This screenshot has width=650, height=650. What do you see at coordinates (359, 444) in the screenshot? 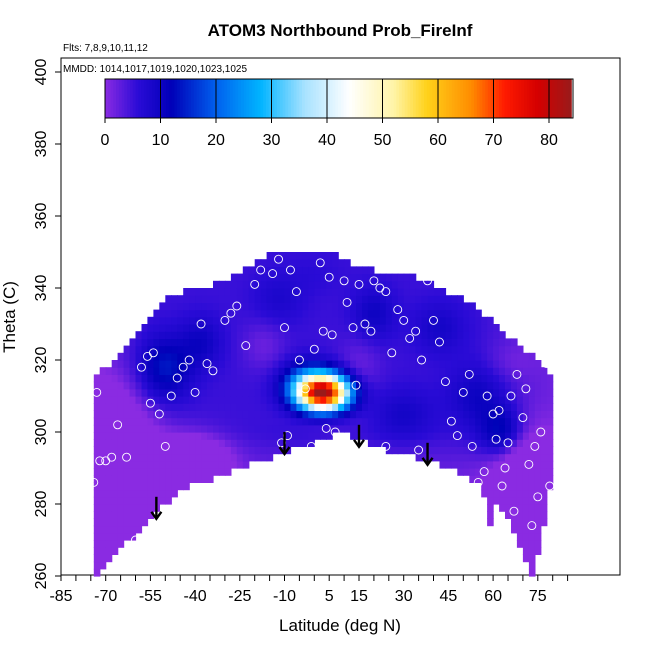
I see `arrow-head` at bounding box center [359, 444].